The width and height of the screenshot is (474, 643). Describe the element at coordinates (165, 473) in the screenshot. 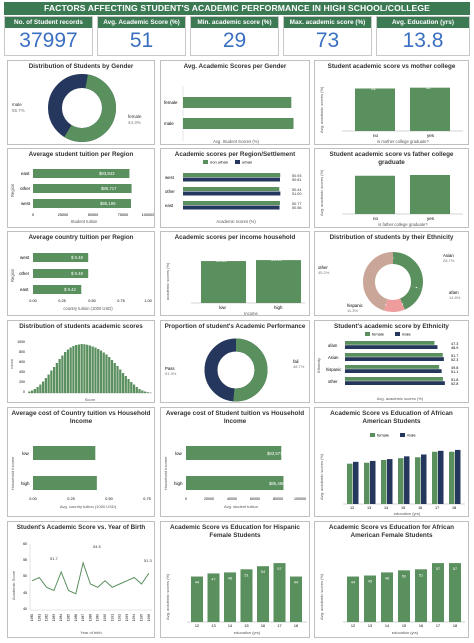

I see `axis-label-y: Household Income` at that location.